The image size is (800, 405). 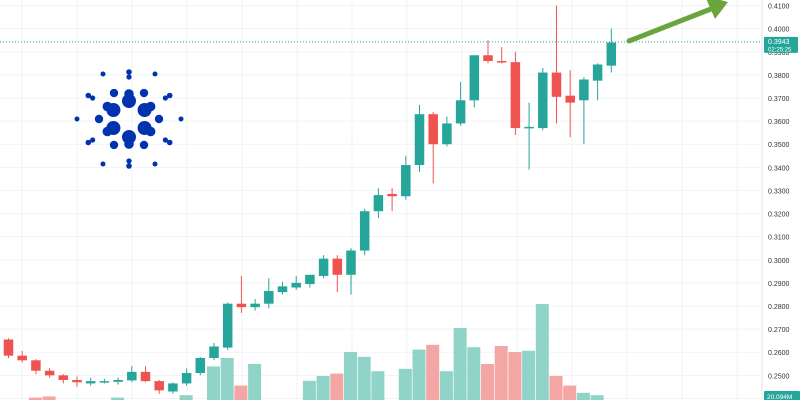 What do you see at coordinates (677, 22) in the screenshot?
I see `arrow-up-right-icon` at bounding box center [677, 22].